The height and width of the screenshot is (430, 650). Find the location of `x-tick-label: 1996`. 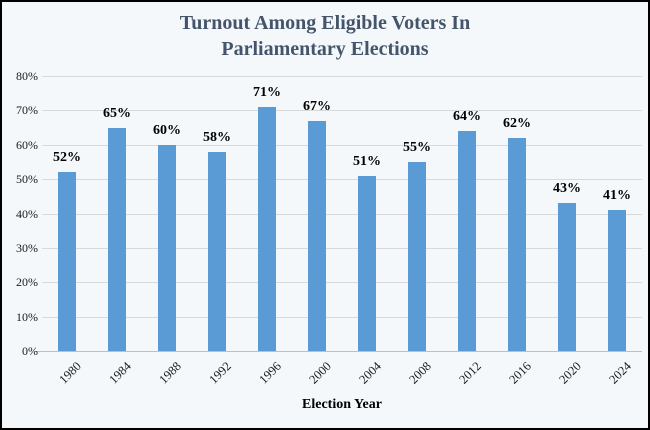

x-tick-label: 1996 is located at coordinates (270, 373).